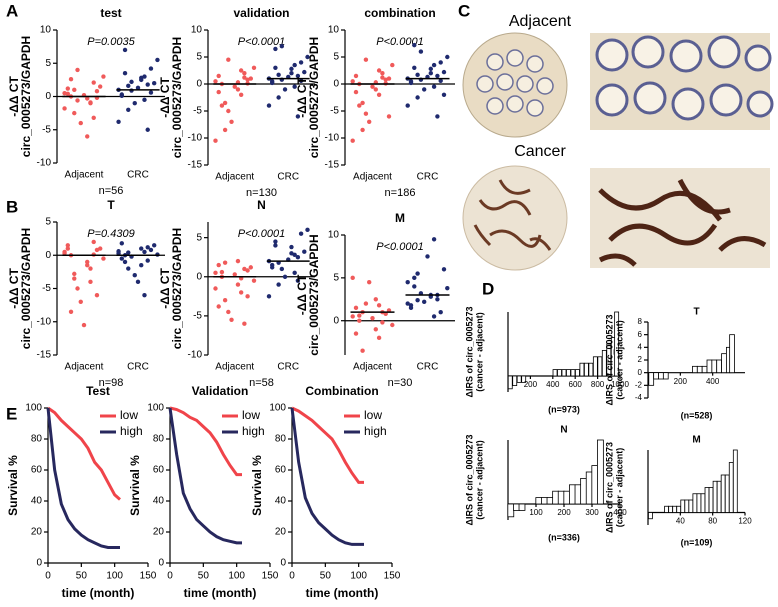 The width and height of the screenshot is (778, 607). I want to click on chart-title: validation, so click(261, 13).